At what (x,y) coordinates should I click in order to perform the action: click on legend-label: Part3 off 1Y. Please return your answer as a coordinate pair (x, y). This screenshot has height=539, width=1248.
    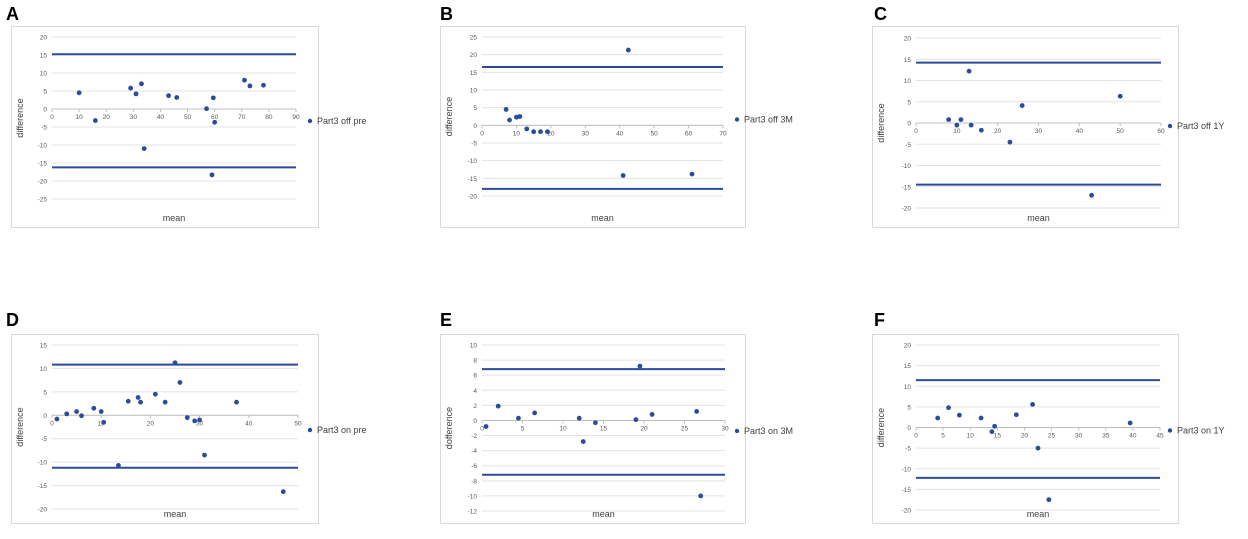
    Looking at the image, I should click on (1200, 126).